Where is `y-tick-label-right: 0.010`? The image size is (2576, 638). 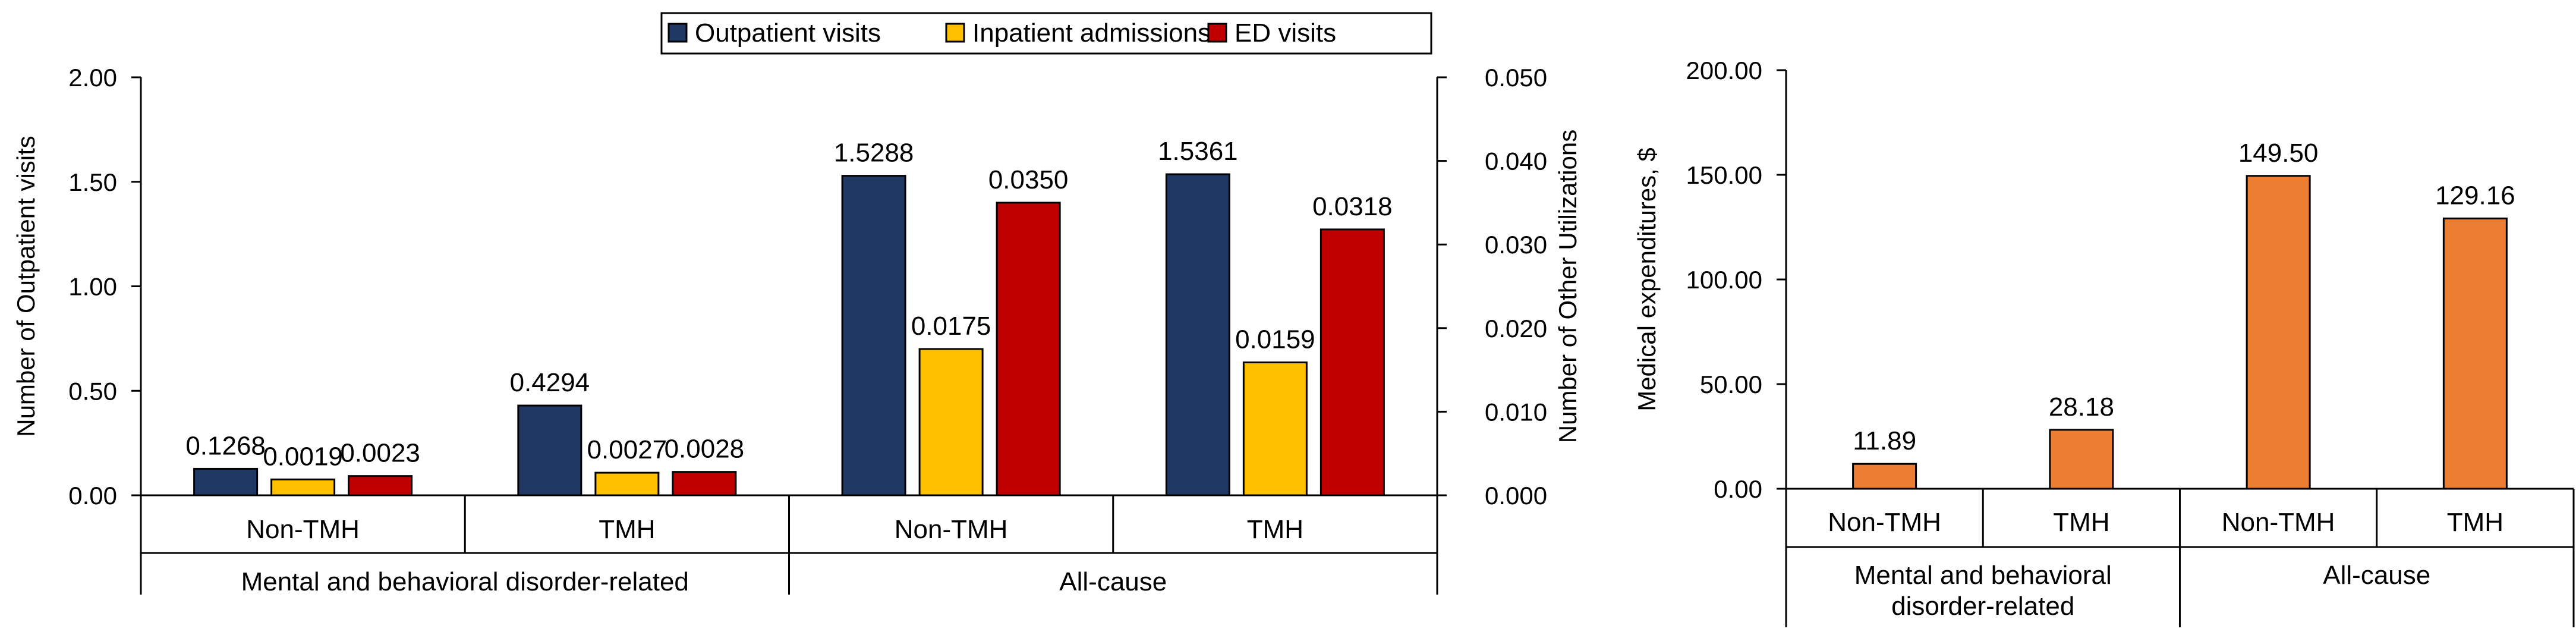
y-tick-label-right: 0.010 is located at coordinates (1516, 412).